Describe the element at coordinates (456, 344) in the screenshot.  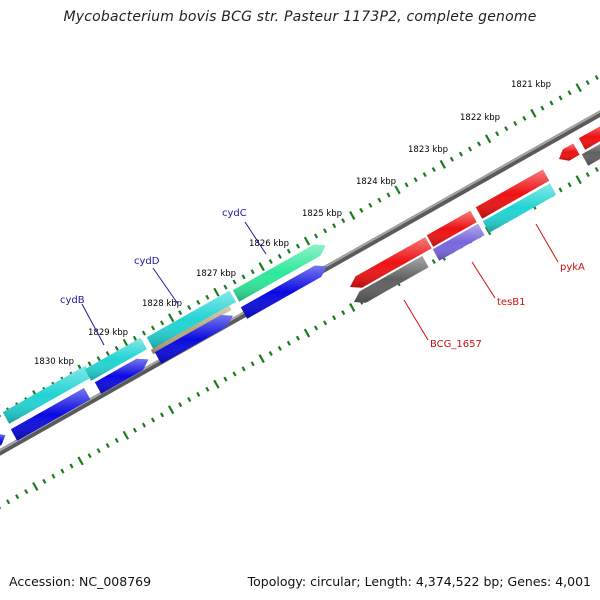
I see `BCG_1657-label: BCG_1657` at that location.